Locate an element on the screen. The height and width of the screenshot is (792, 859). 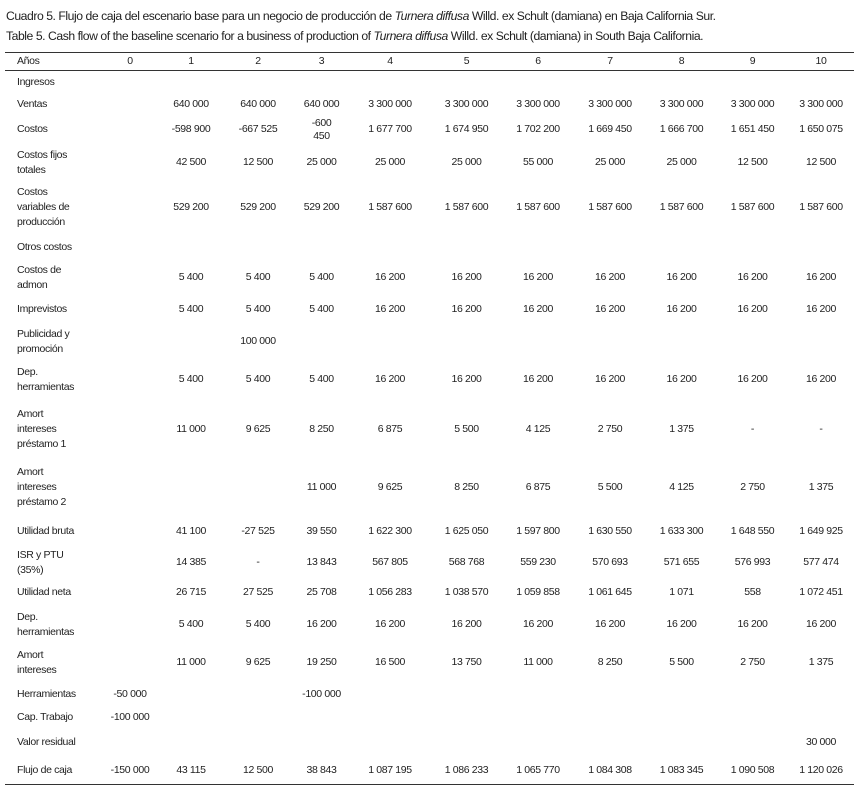
cell-value: 41 100 is located at coordinates (190, 531).